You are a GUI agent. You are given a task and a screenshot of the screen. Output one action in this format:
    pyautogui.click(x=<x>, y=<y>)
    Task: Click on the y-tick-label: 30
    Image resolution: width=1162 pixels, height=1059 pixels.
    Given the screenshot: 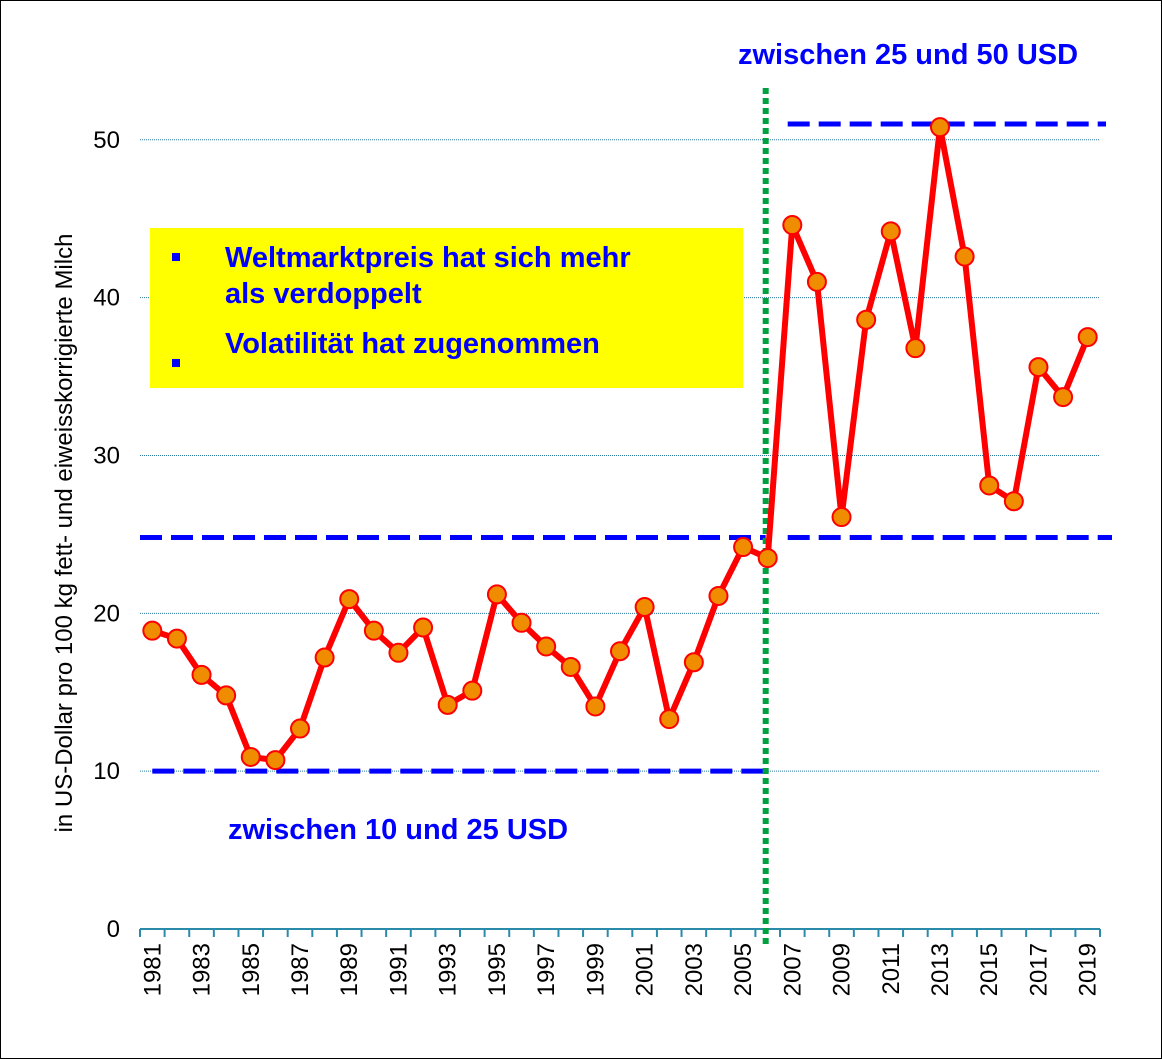 What is the action you would take?
    pyautogui.click(x=106, y=455)
    